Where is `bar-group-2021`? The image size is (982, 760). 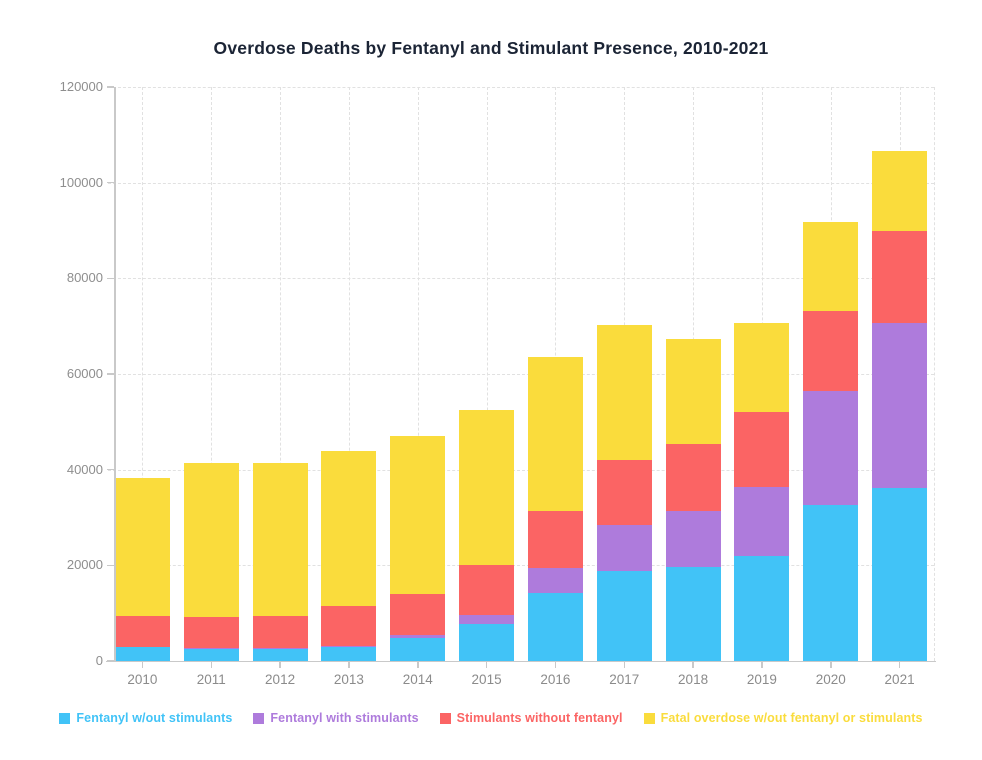 bar-group-2021 is located at coordinates (899, 374).